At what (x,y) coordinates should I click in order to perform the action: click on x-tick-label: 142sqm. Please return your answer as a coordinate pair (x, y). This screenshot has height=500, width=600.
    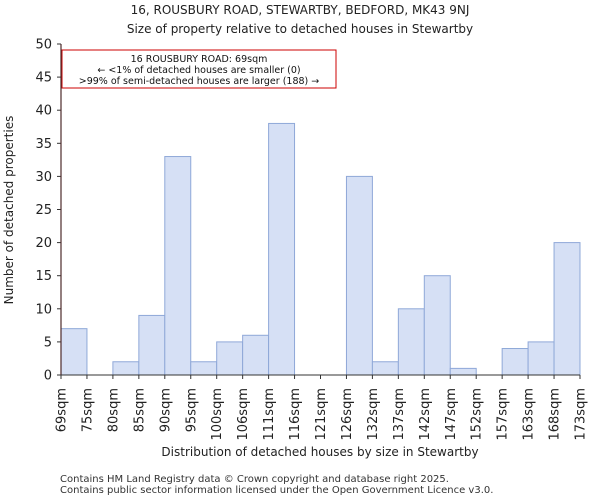
    Looking at the image, I should click on (425, 414).